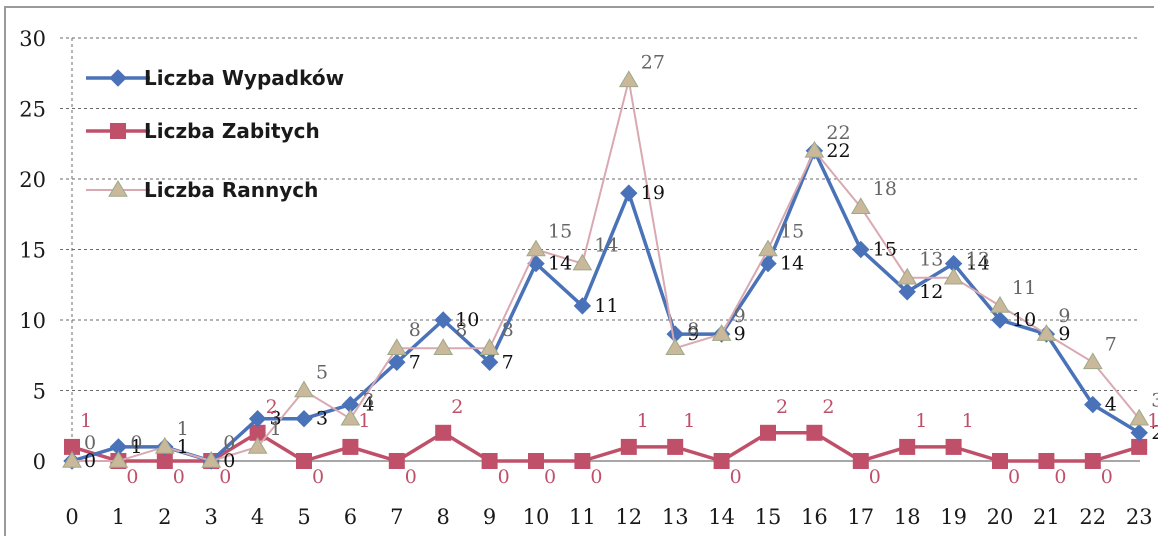 The width and height of the screenshot is (1158, 542). I want to click on y-tick-label: 5, so click(39, 392).